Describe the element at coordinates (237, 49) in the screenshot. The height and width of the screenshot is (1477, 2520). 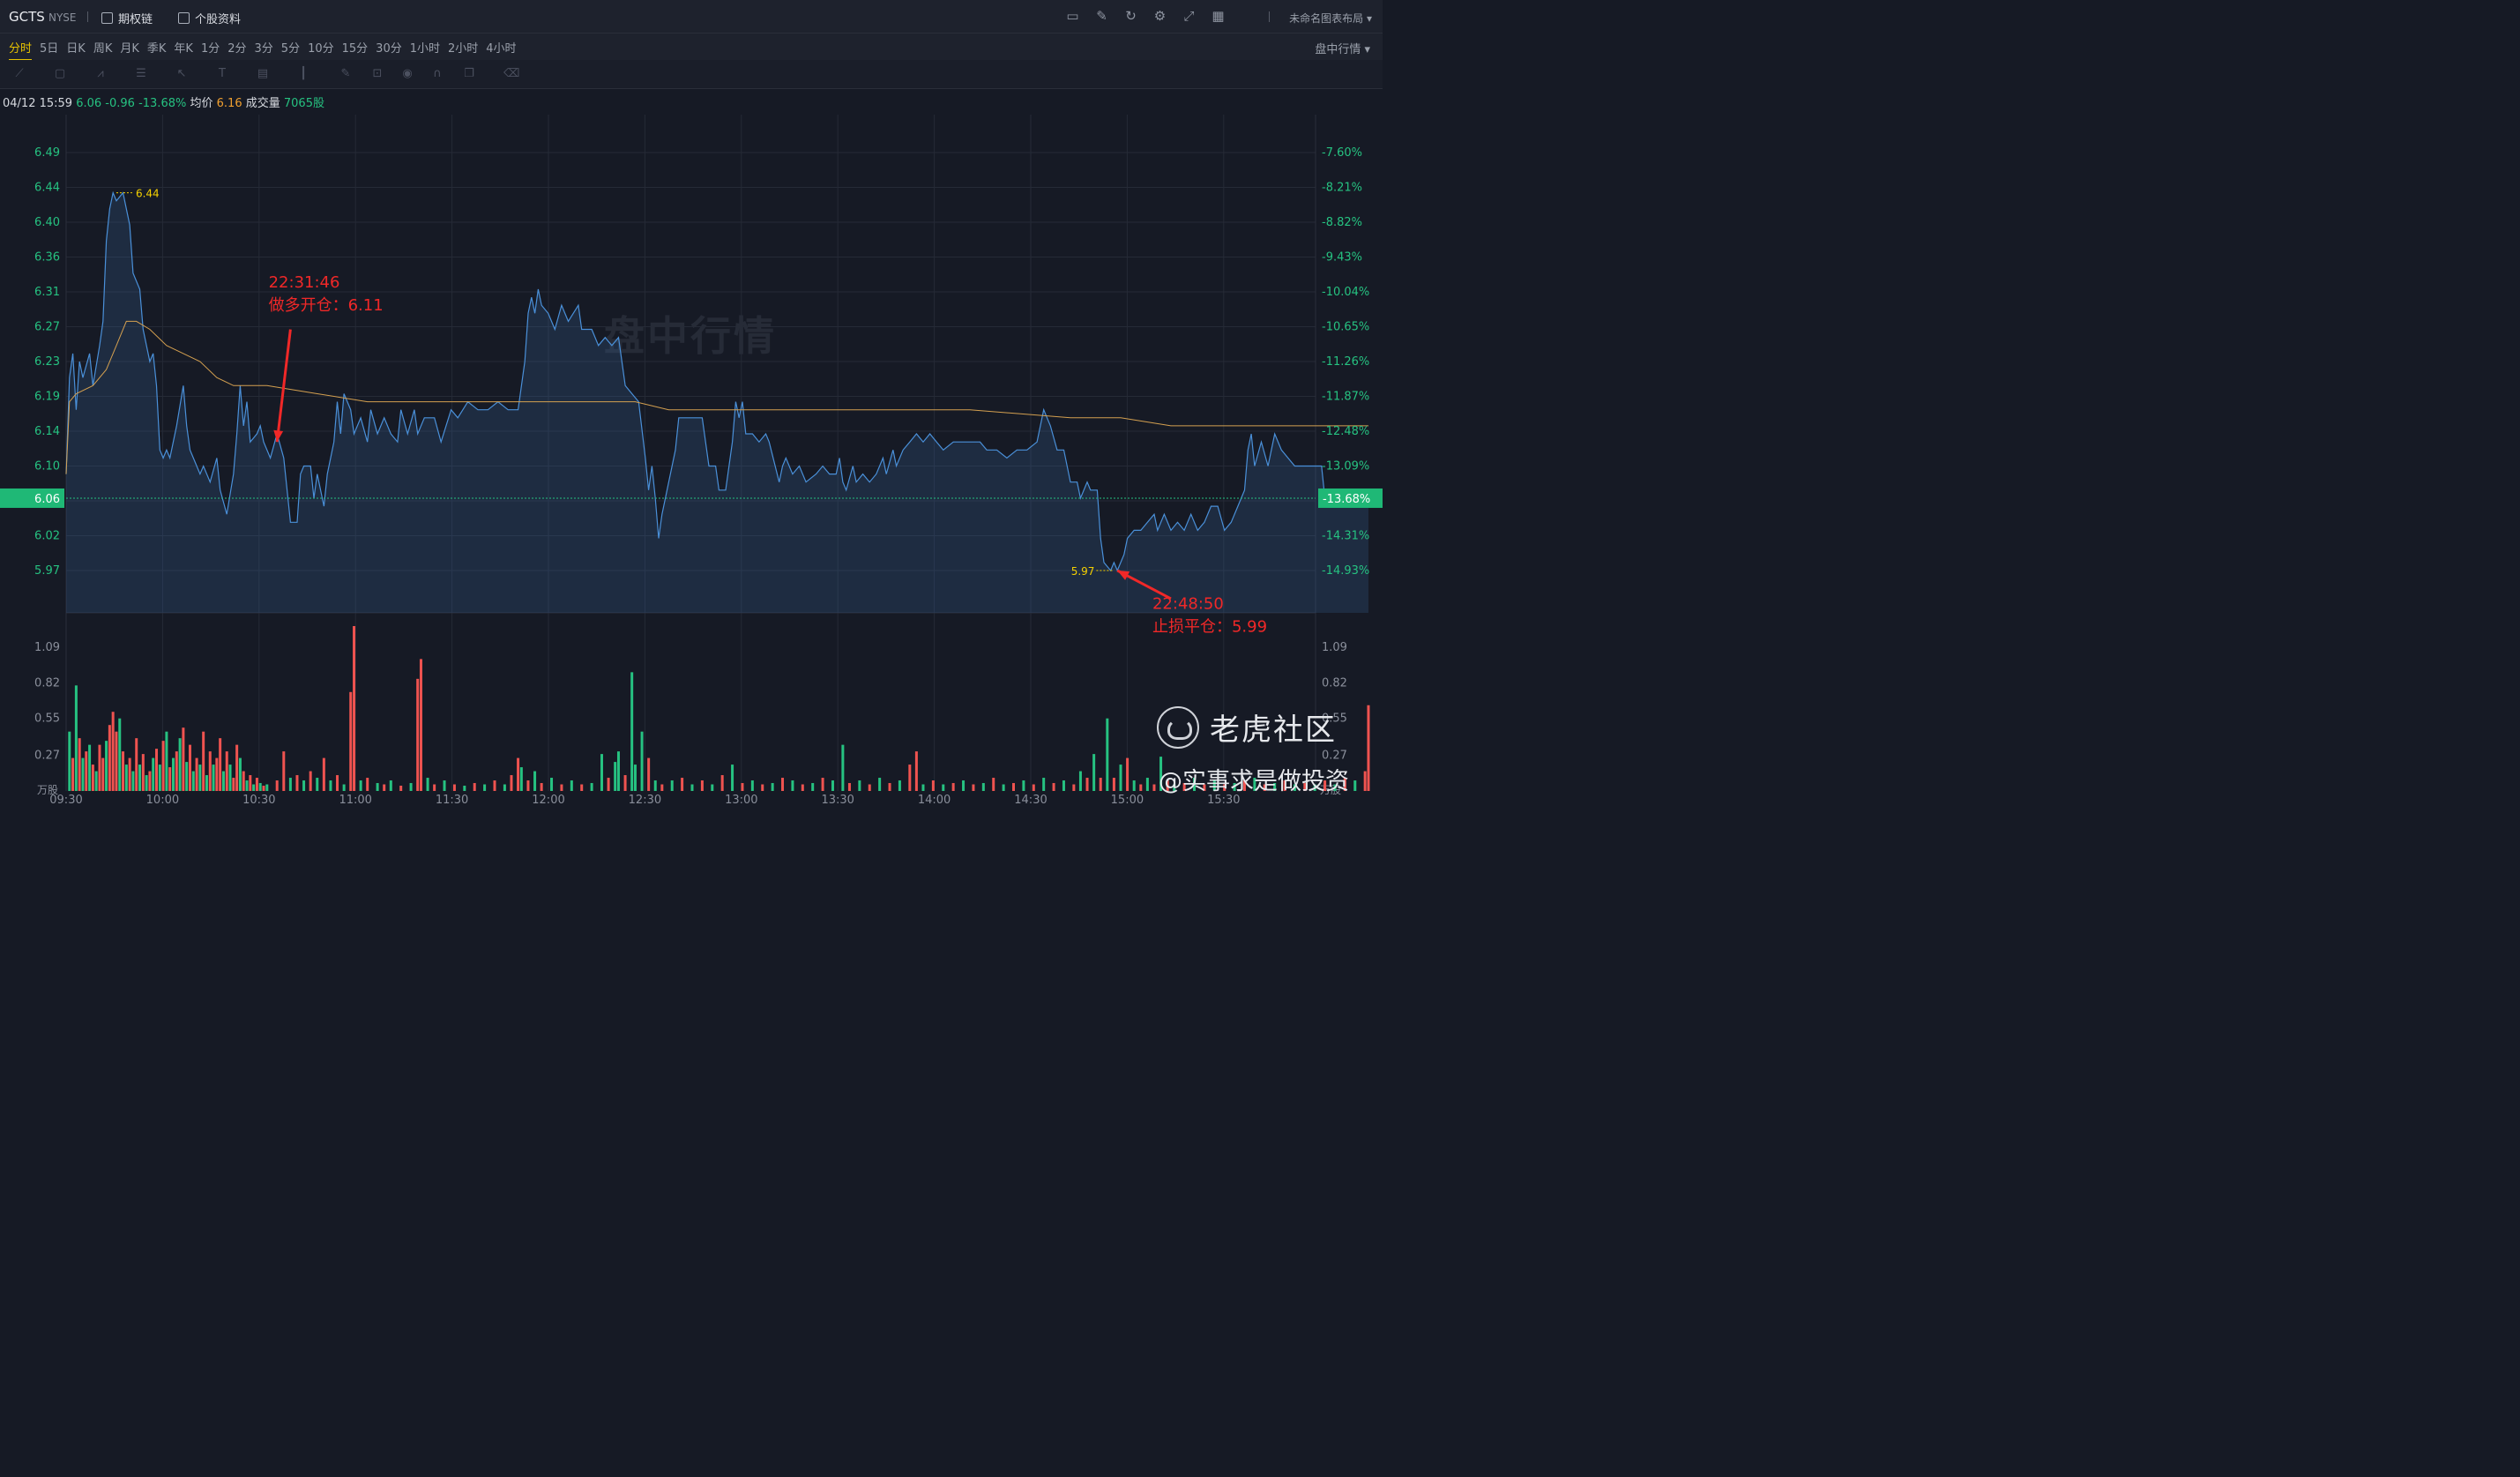
I see `period-tab: 2分` at that location.